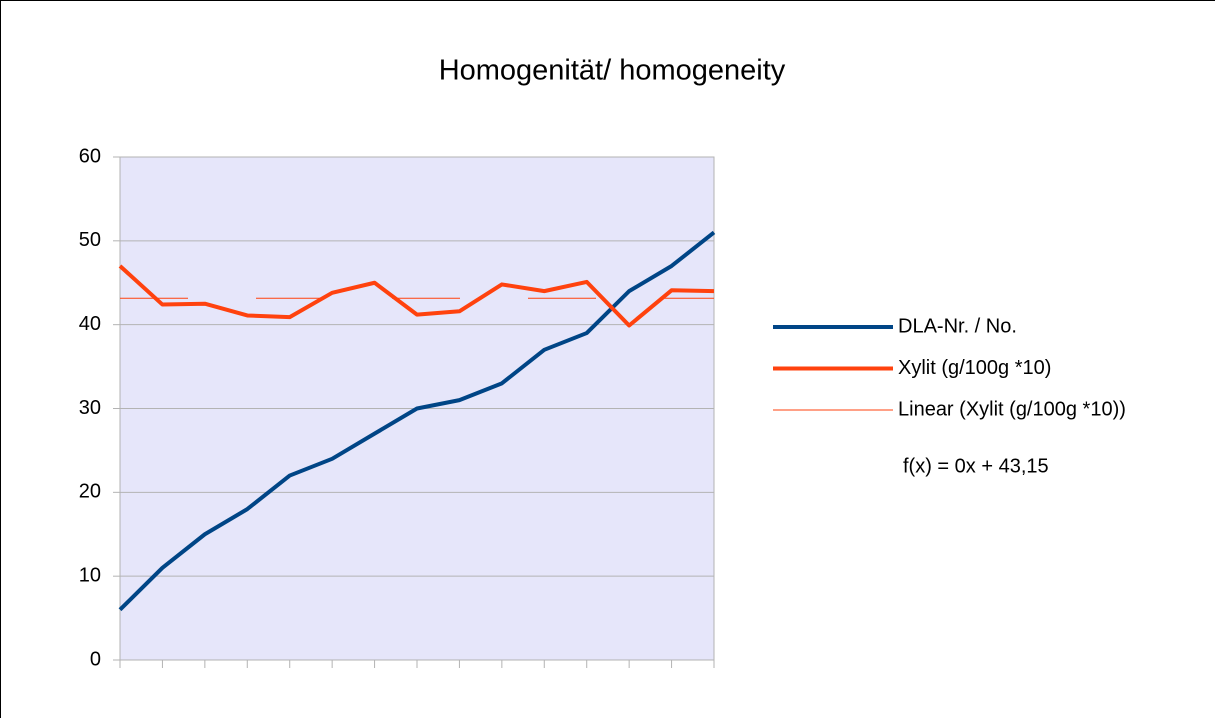 This screenshot has height=718, width=1215. Describe the element at coordinates (1012, 409) in the screenshot. I see `legend-label: Linear (Xylit (g/100g *10))` at that location.